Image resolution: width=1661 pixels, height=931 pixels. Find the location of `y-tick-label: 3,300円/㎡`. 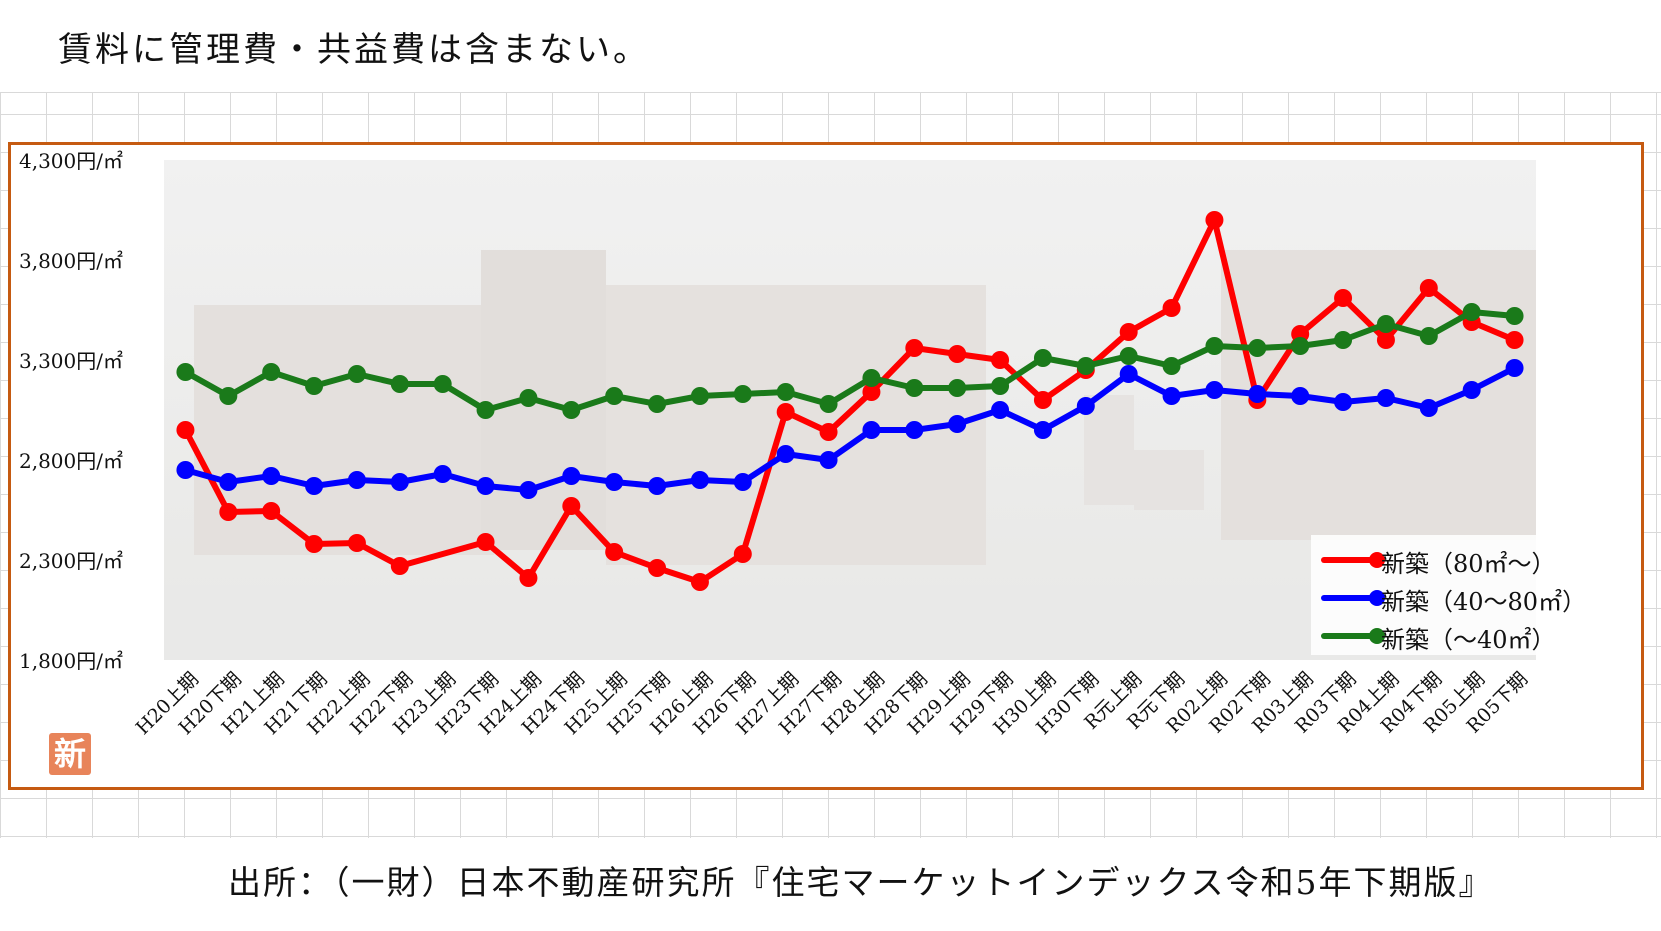

y-tick-label: 3,300円/㎡ is located at coordinates (71, 361).